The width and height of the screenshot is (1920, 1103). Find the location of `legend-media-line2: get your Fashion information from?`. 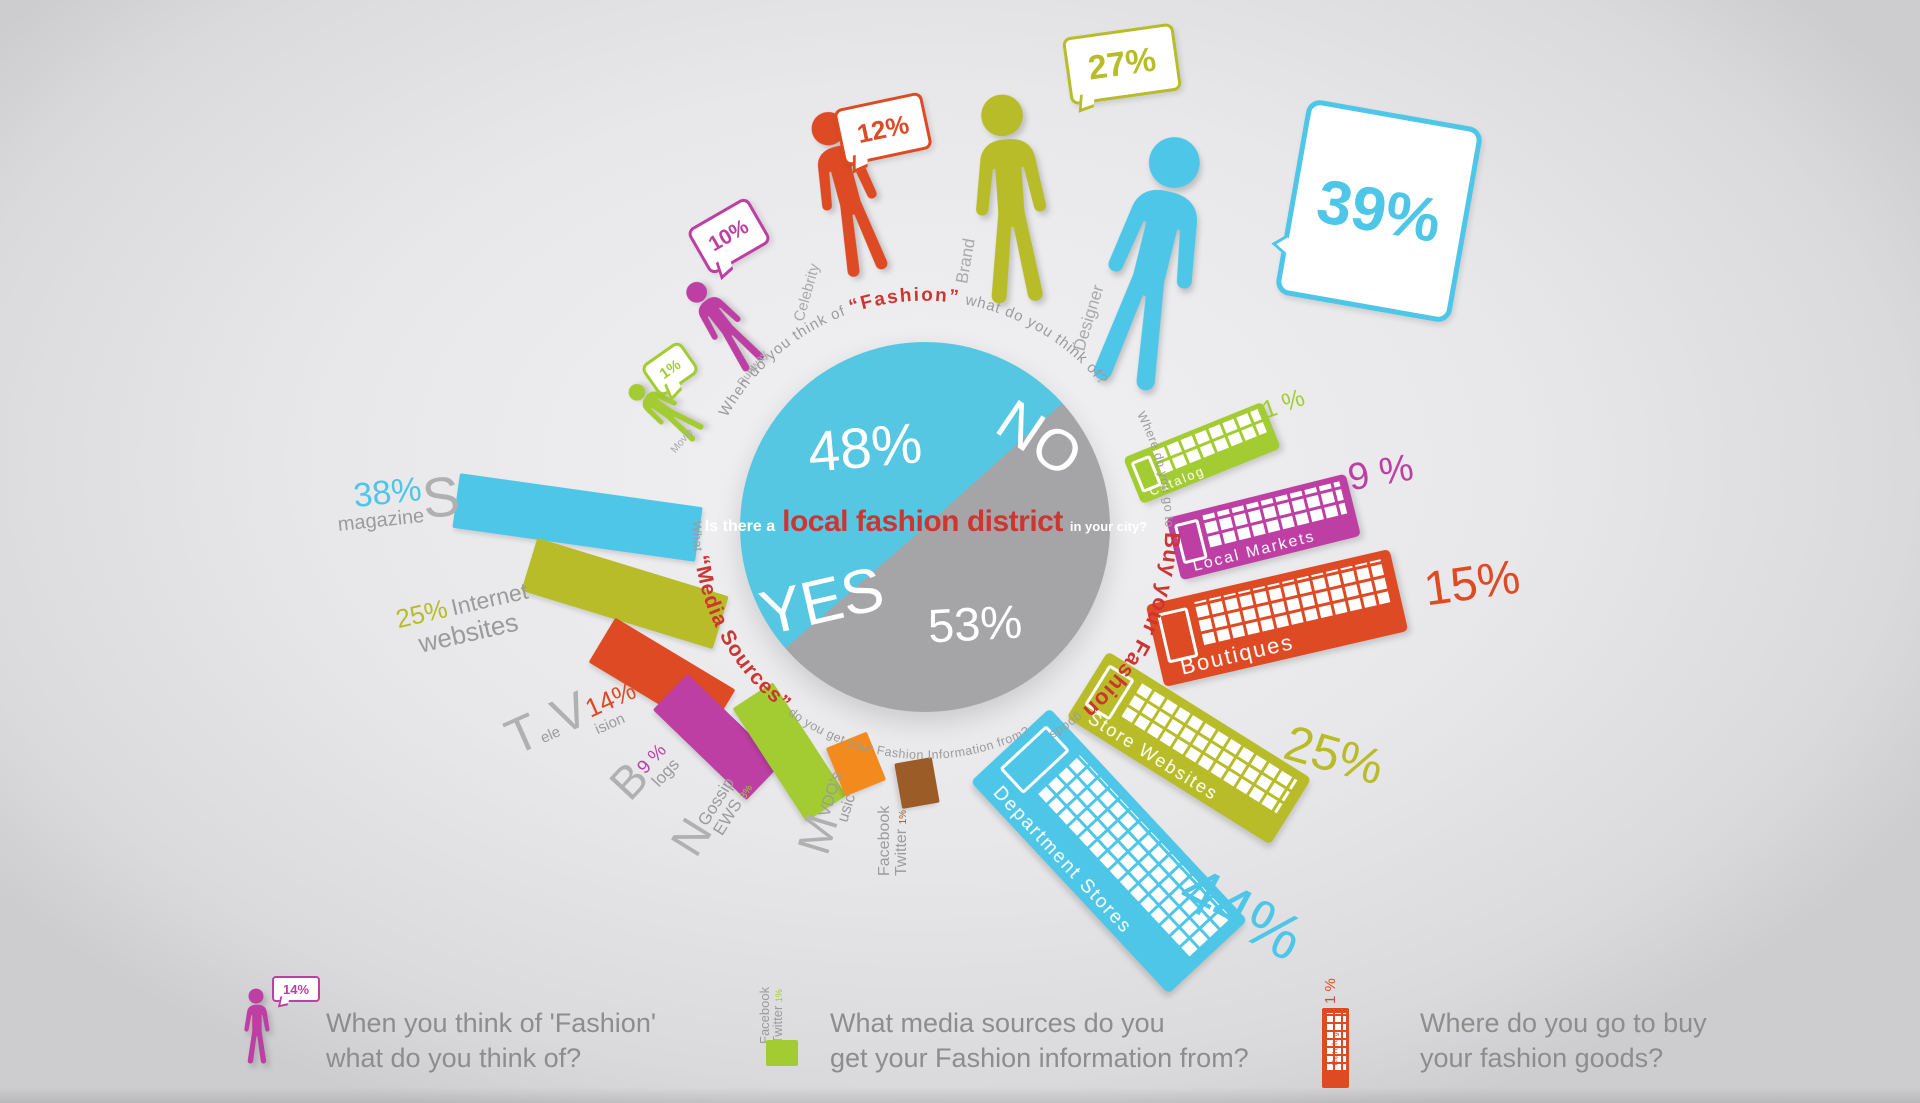

legend-media-line2: get your Fashion information from? is located at coordinates (1039, 1058).